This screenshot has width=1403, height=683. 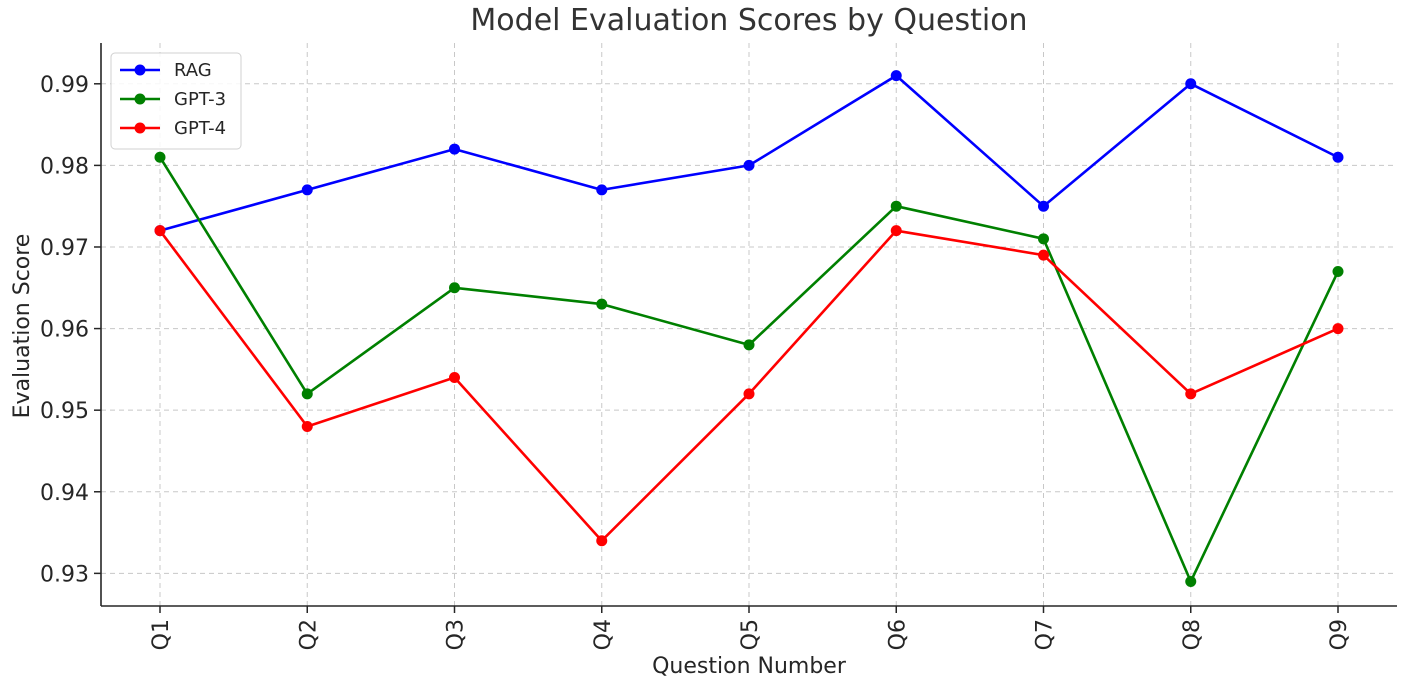 What do you see at coordinates (200, 99) in the screenshot?
I see `legend-label-gpt-3: GPT-3` at bounding box center [200, 99].